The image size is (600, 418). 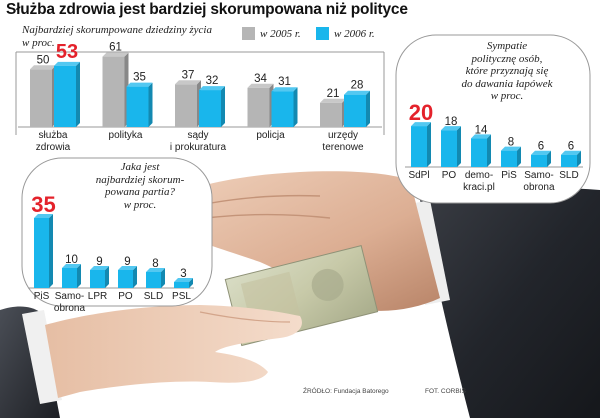 What do you see at coordinates (181, 296) in the screenshot?
I see `chart3-category-label: PSL` at bounding box center [181, 296].